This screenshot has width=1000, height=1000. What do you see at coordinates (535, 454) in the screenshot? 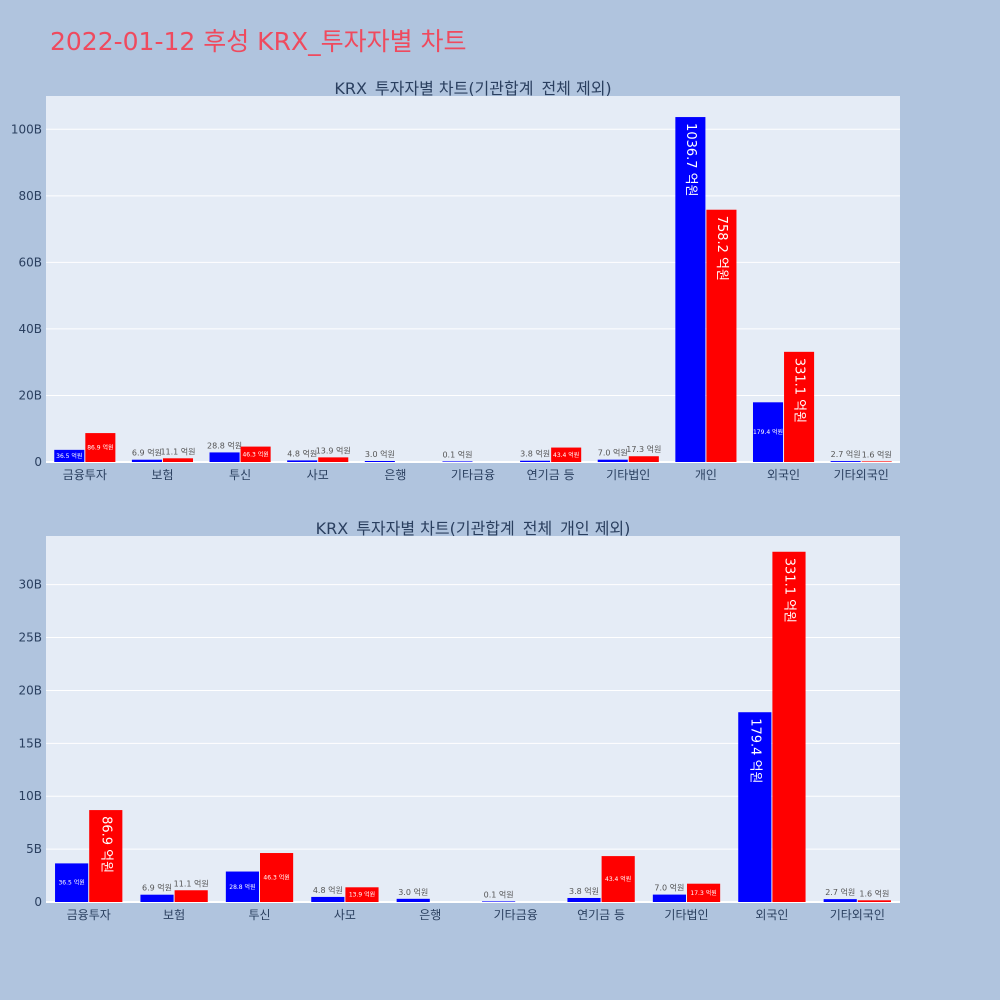
I see `bar-data-label: 3.8 억원` at bounding box center [535, 454].